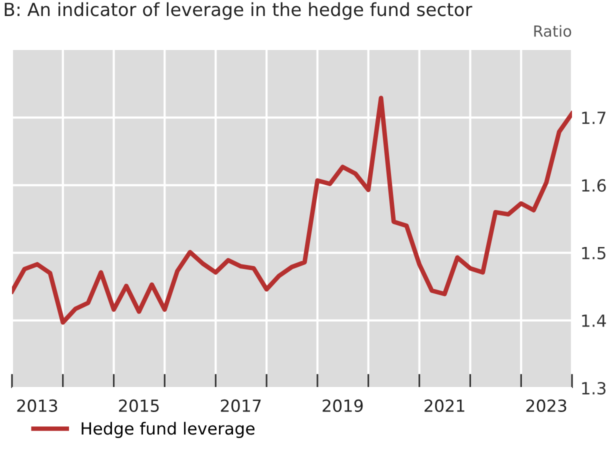 The width and height of the screenshot is (615, 453). Describe the element at coordinates (238, 11) in the screenshot. I see `chart-title: B: An indicator of leverage in the hedge fund sector` at that location.